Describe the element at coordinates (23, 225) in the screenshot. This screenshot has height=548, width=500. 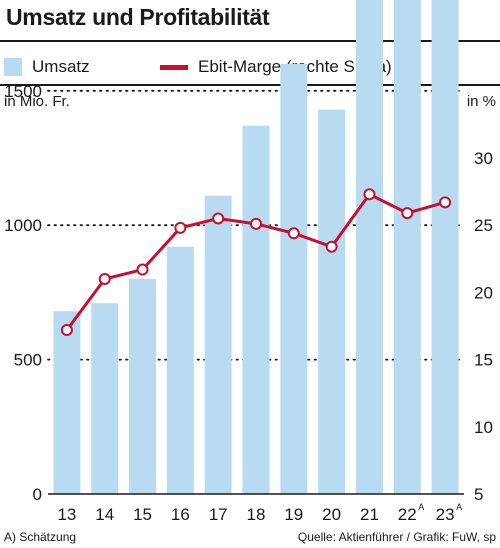
I see `y-left-tick-label: 1000` at that location.